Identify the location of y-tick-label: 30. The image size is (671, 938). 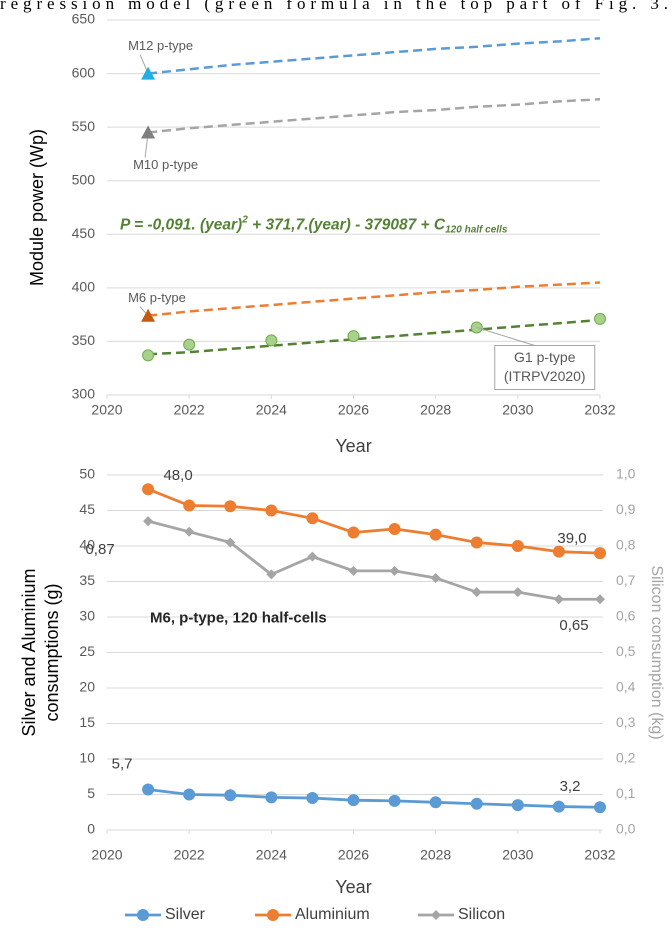
(87, 616).